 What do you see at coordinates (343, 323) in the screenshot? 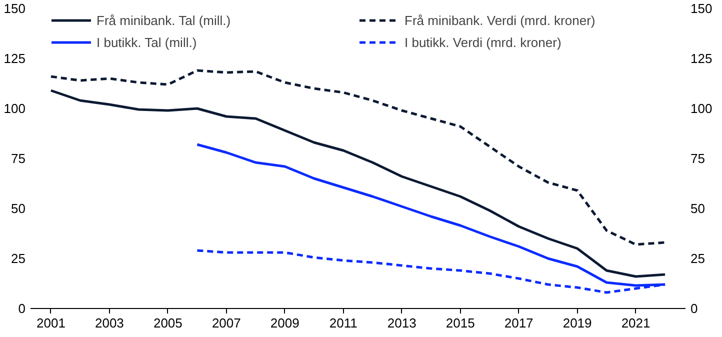
I see `x-tick-label: 2011` at bounding box center [343, 323].